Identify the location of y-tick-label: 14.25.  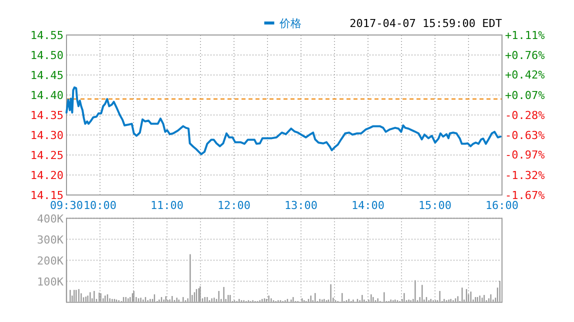
(47, 155).